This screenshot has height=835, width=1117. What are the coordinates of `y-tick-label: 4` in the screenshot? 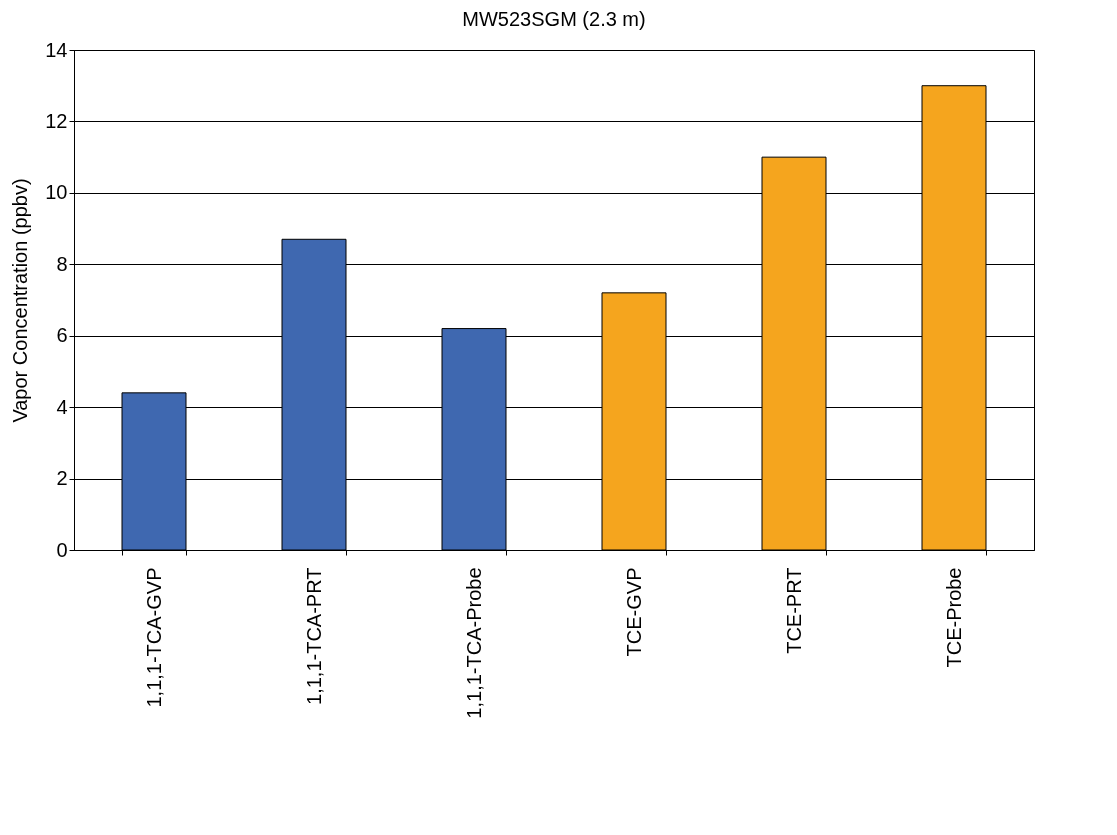 It's located at (62, 406).